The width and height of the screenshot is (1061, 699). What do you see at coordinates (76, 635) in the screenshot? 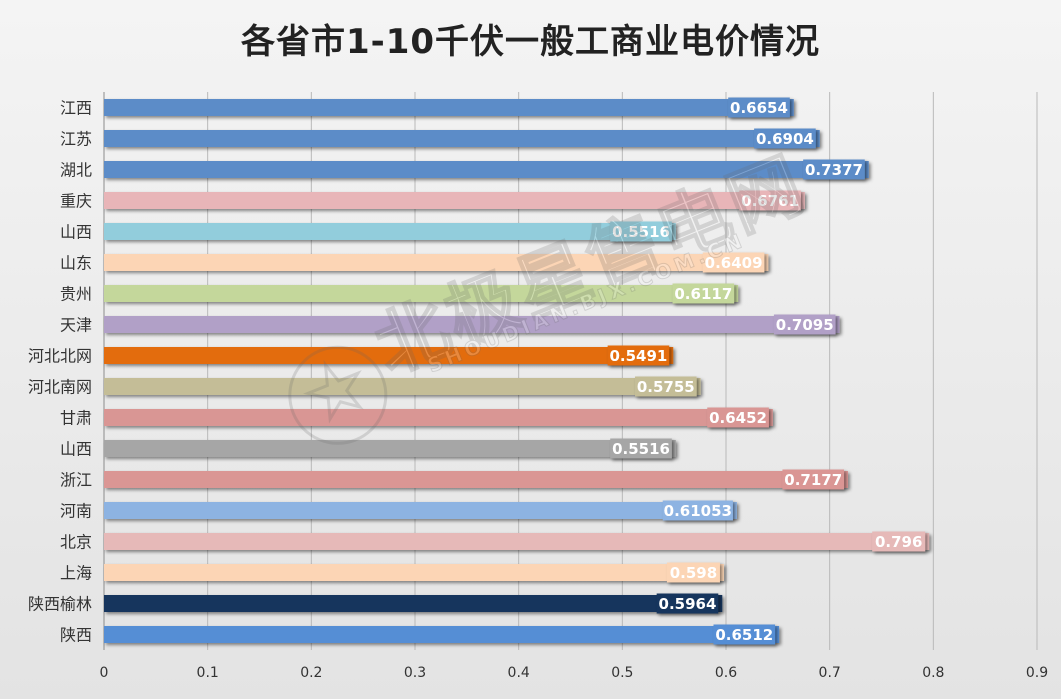
I see `category-label: 陕西` at bounding box center [76, 635].